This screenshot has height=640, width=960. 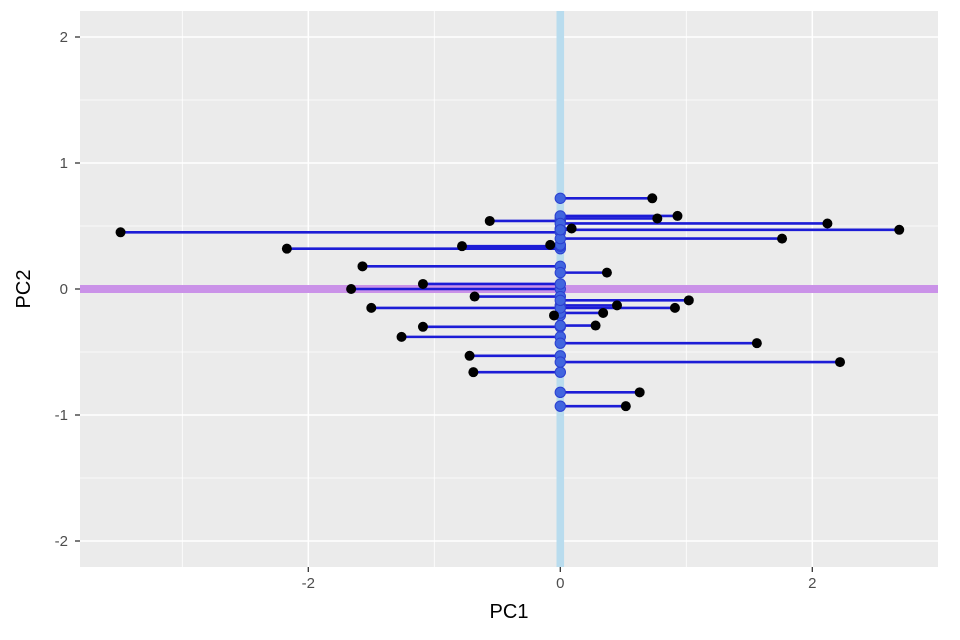 I want to click on x-tick-label: 0, so click(x=560, y=583).